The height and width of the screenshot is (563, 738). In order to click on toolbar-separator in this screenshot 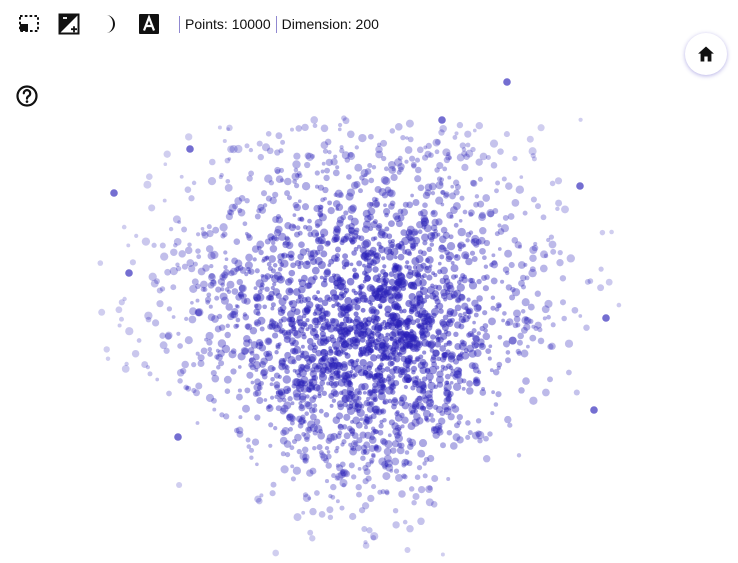, I will do `click(276, 24)`.